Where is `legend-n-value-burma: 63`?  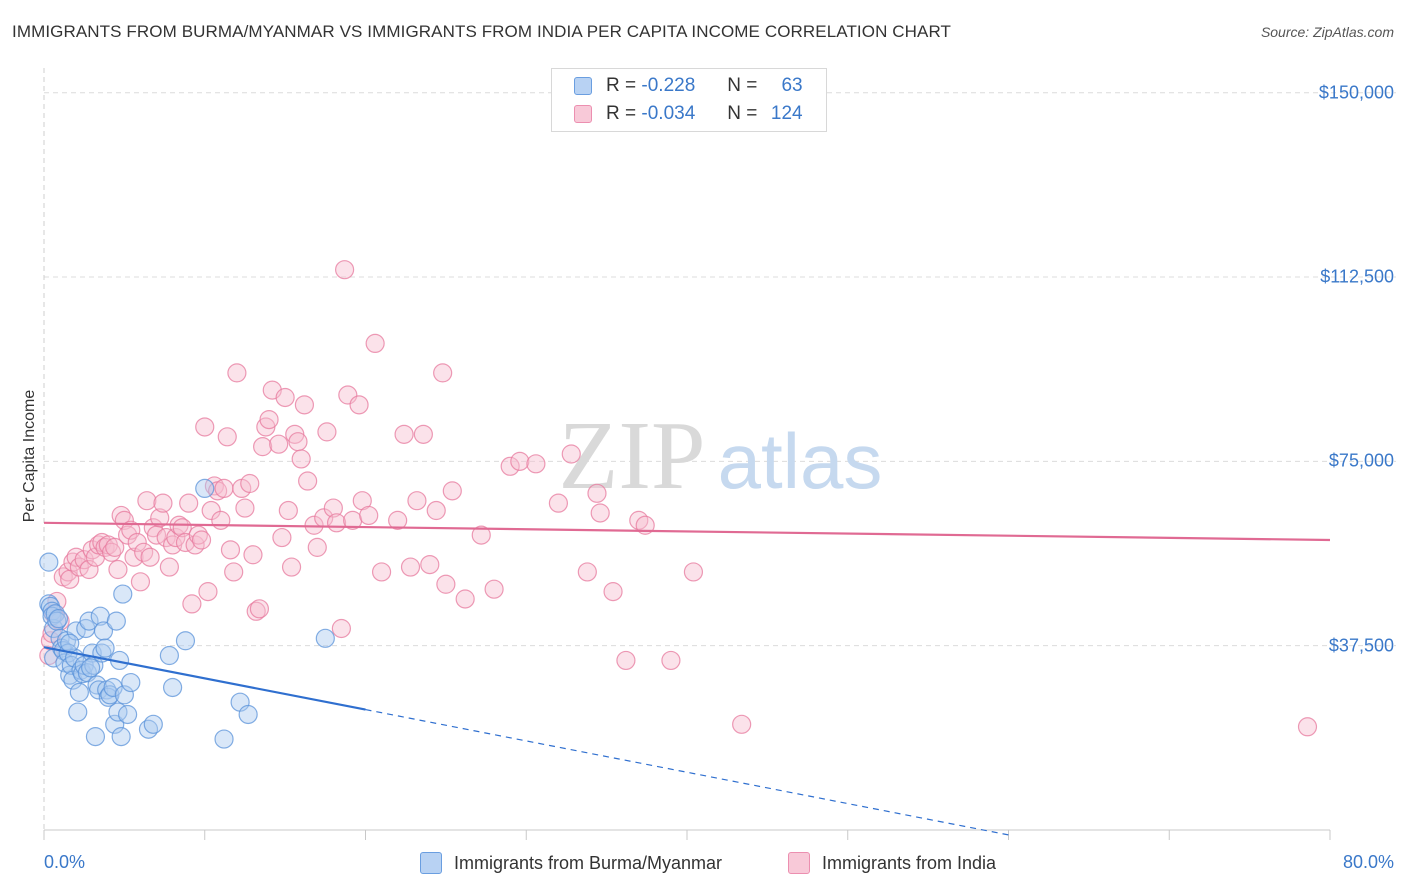 legend-n-value-burma: 63 is located at coordinates (792, 85).